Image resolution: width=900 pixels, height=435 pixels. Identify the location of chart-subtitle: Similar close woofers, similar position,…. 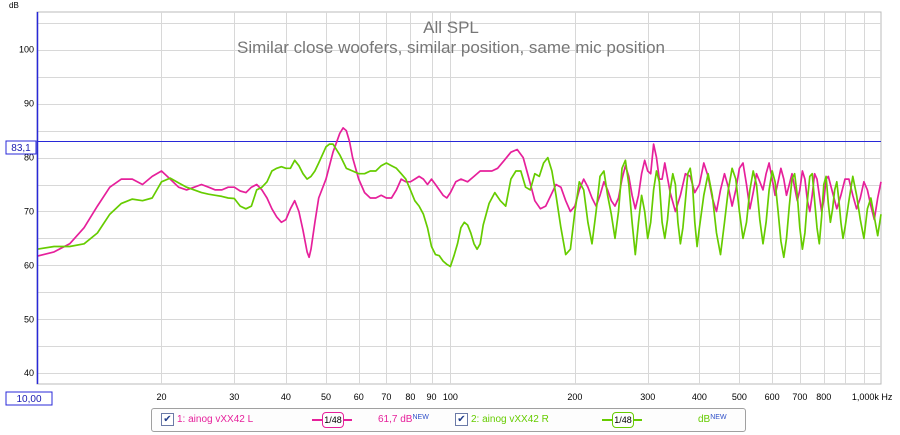
(451, 47).